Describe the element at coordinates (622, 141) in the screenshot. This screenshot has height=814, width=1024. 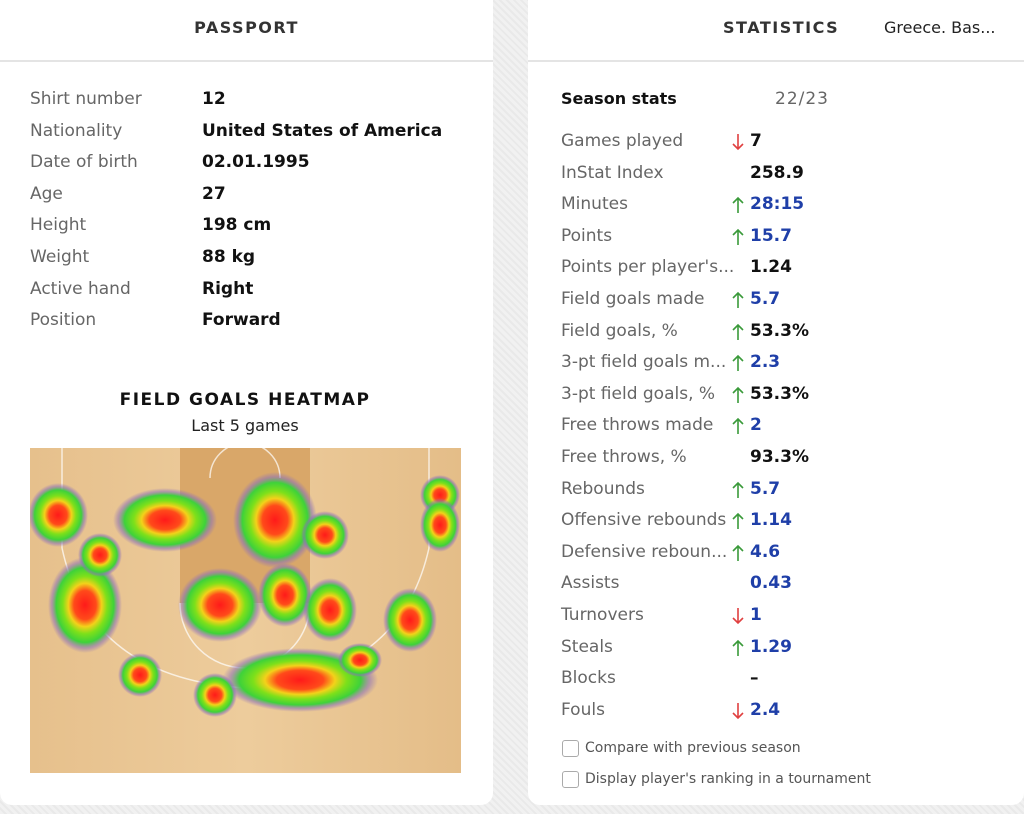
I see `stat-label: Games played` at that location.